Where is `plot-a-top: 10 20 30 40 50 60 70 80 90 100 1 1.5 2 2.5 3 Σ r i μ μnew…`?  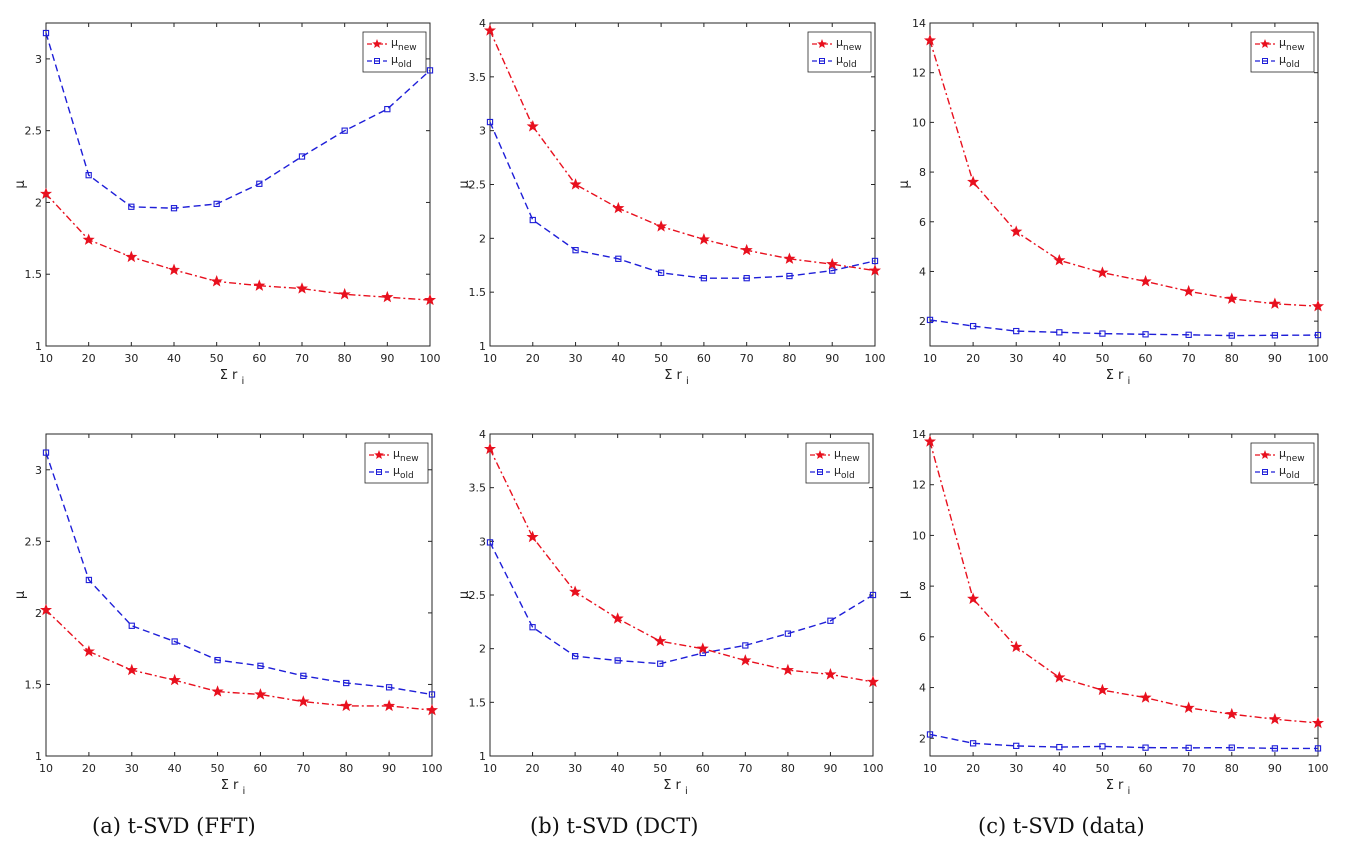
plot-a-top: 10 20 30 40 50 60 70 80 90 100 1 1.5 2 2.5 3 Σ r i μ μnew… is located at coordinates (227, 204).